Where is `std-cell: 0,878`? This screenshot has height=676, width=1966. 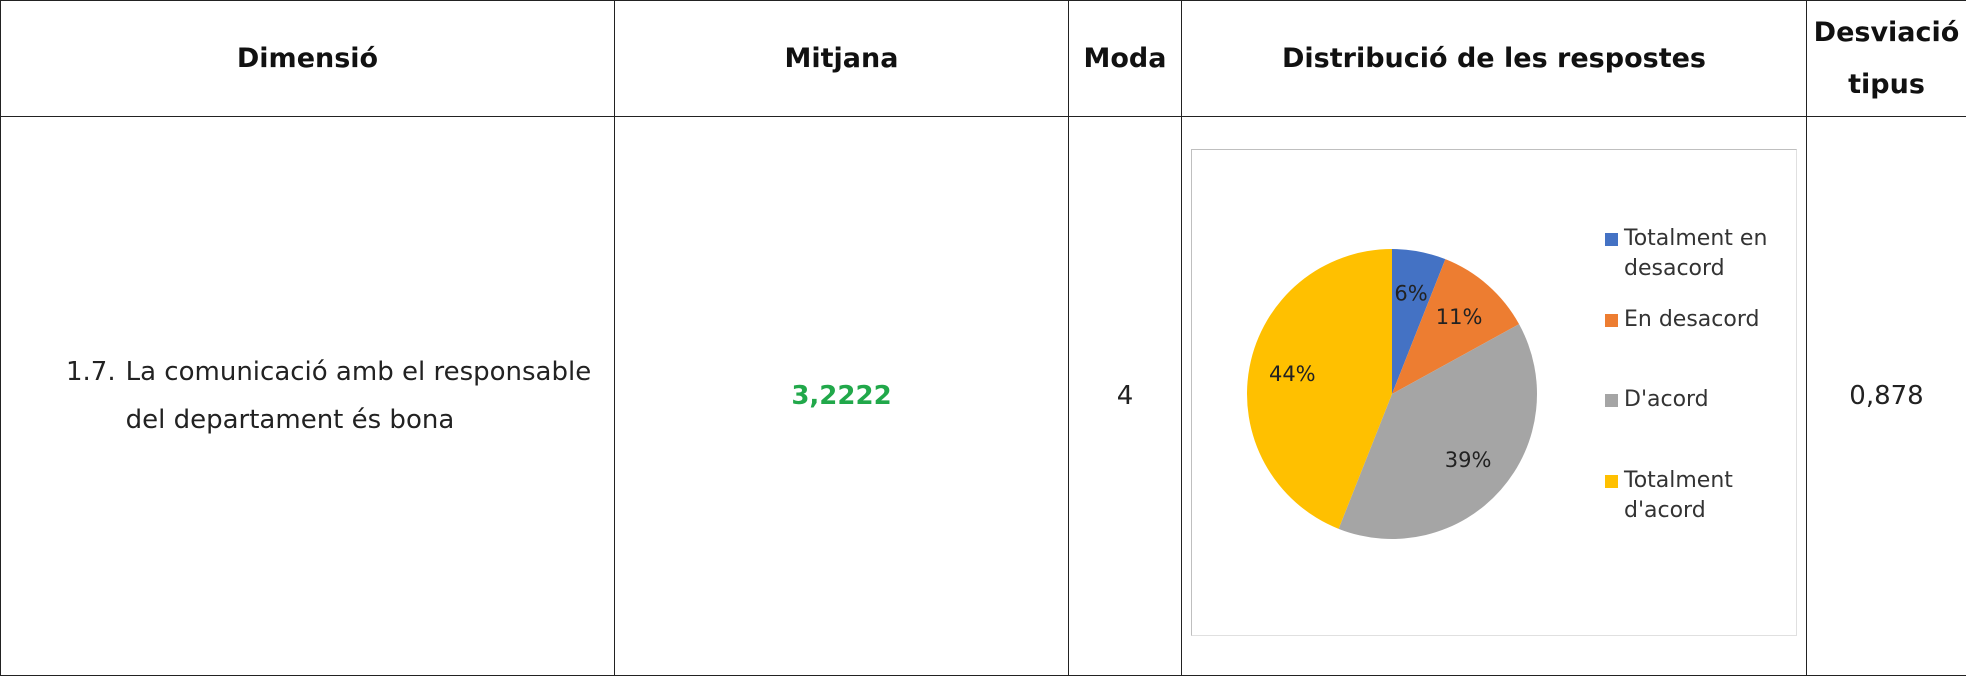
std-cell: 0,878 is located at coordinates (1886, 396).